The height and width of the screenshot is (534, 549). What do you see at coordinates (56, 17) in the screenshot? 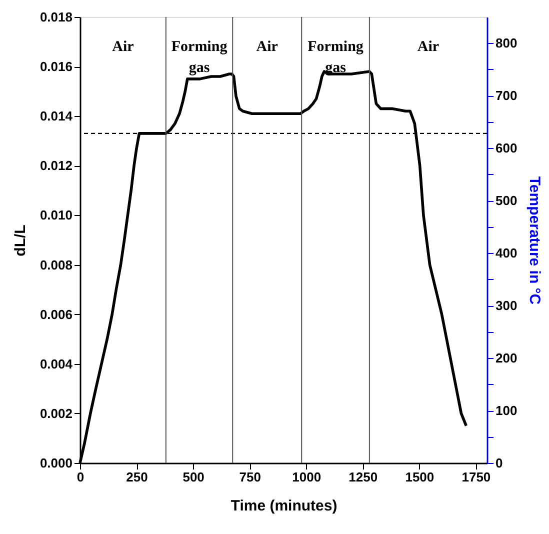
I see `y-tick-label: 0.018` at bounding box center [56, 17].